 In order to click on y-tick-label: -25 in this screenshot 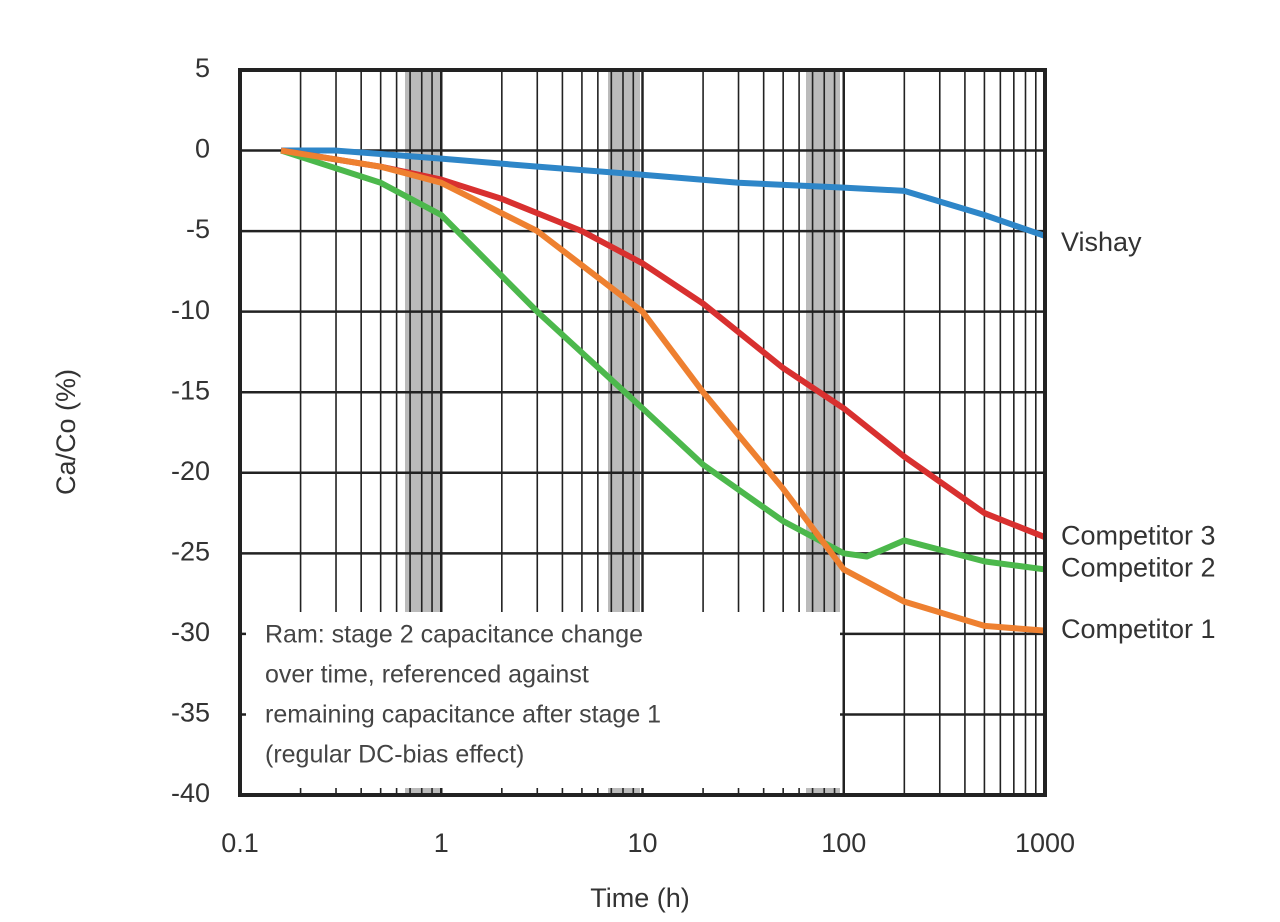, I will do `click(190, 551)`.